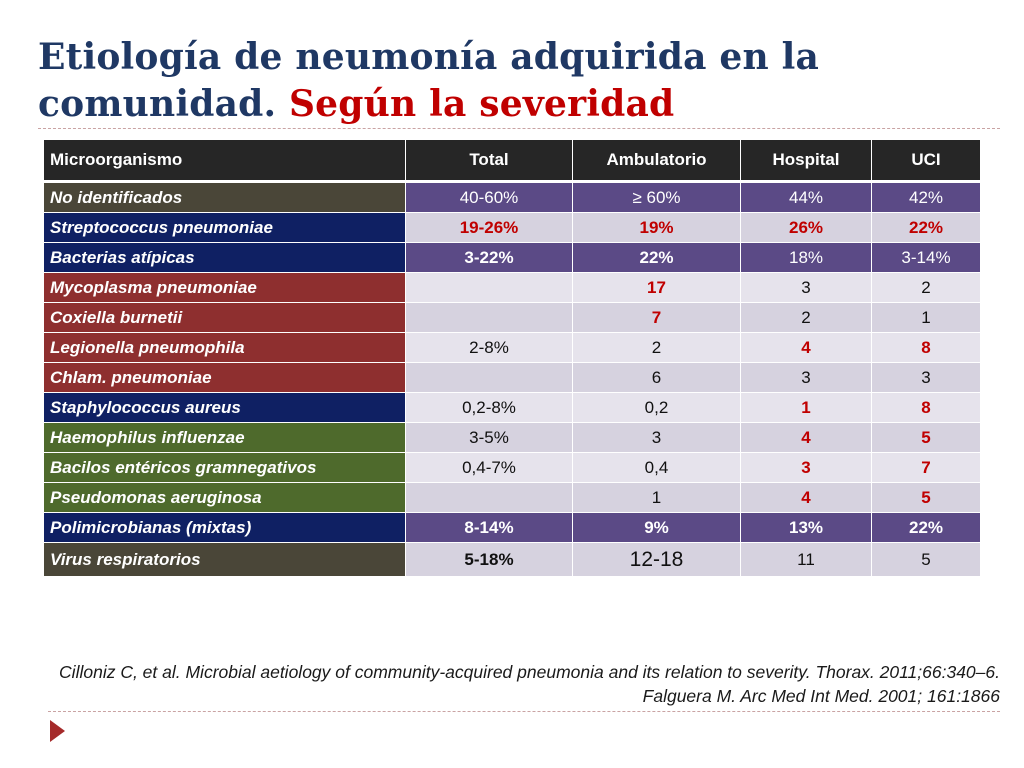  Describe the element at coordinates (656, 437) in the screenshot. I see `cell-ambulatorio: 3` at that location.